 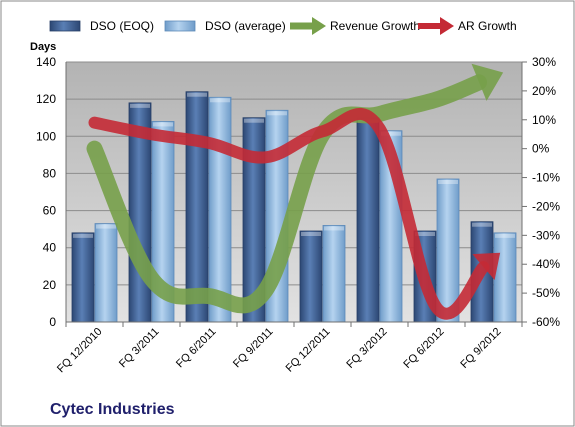 I want to click on left-tick-label: 140, so click(x=46, y=62).